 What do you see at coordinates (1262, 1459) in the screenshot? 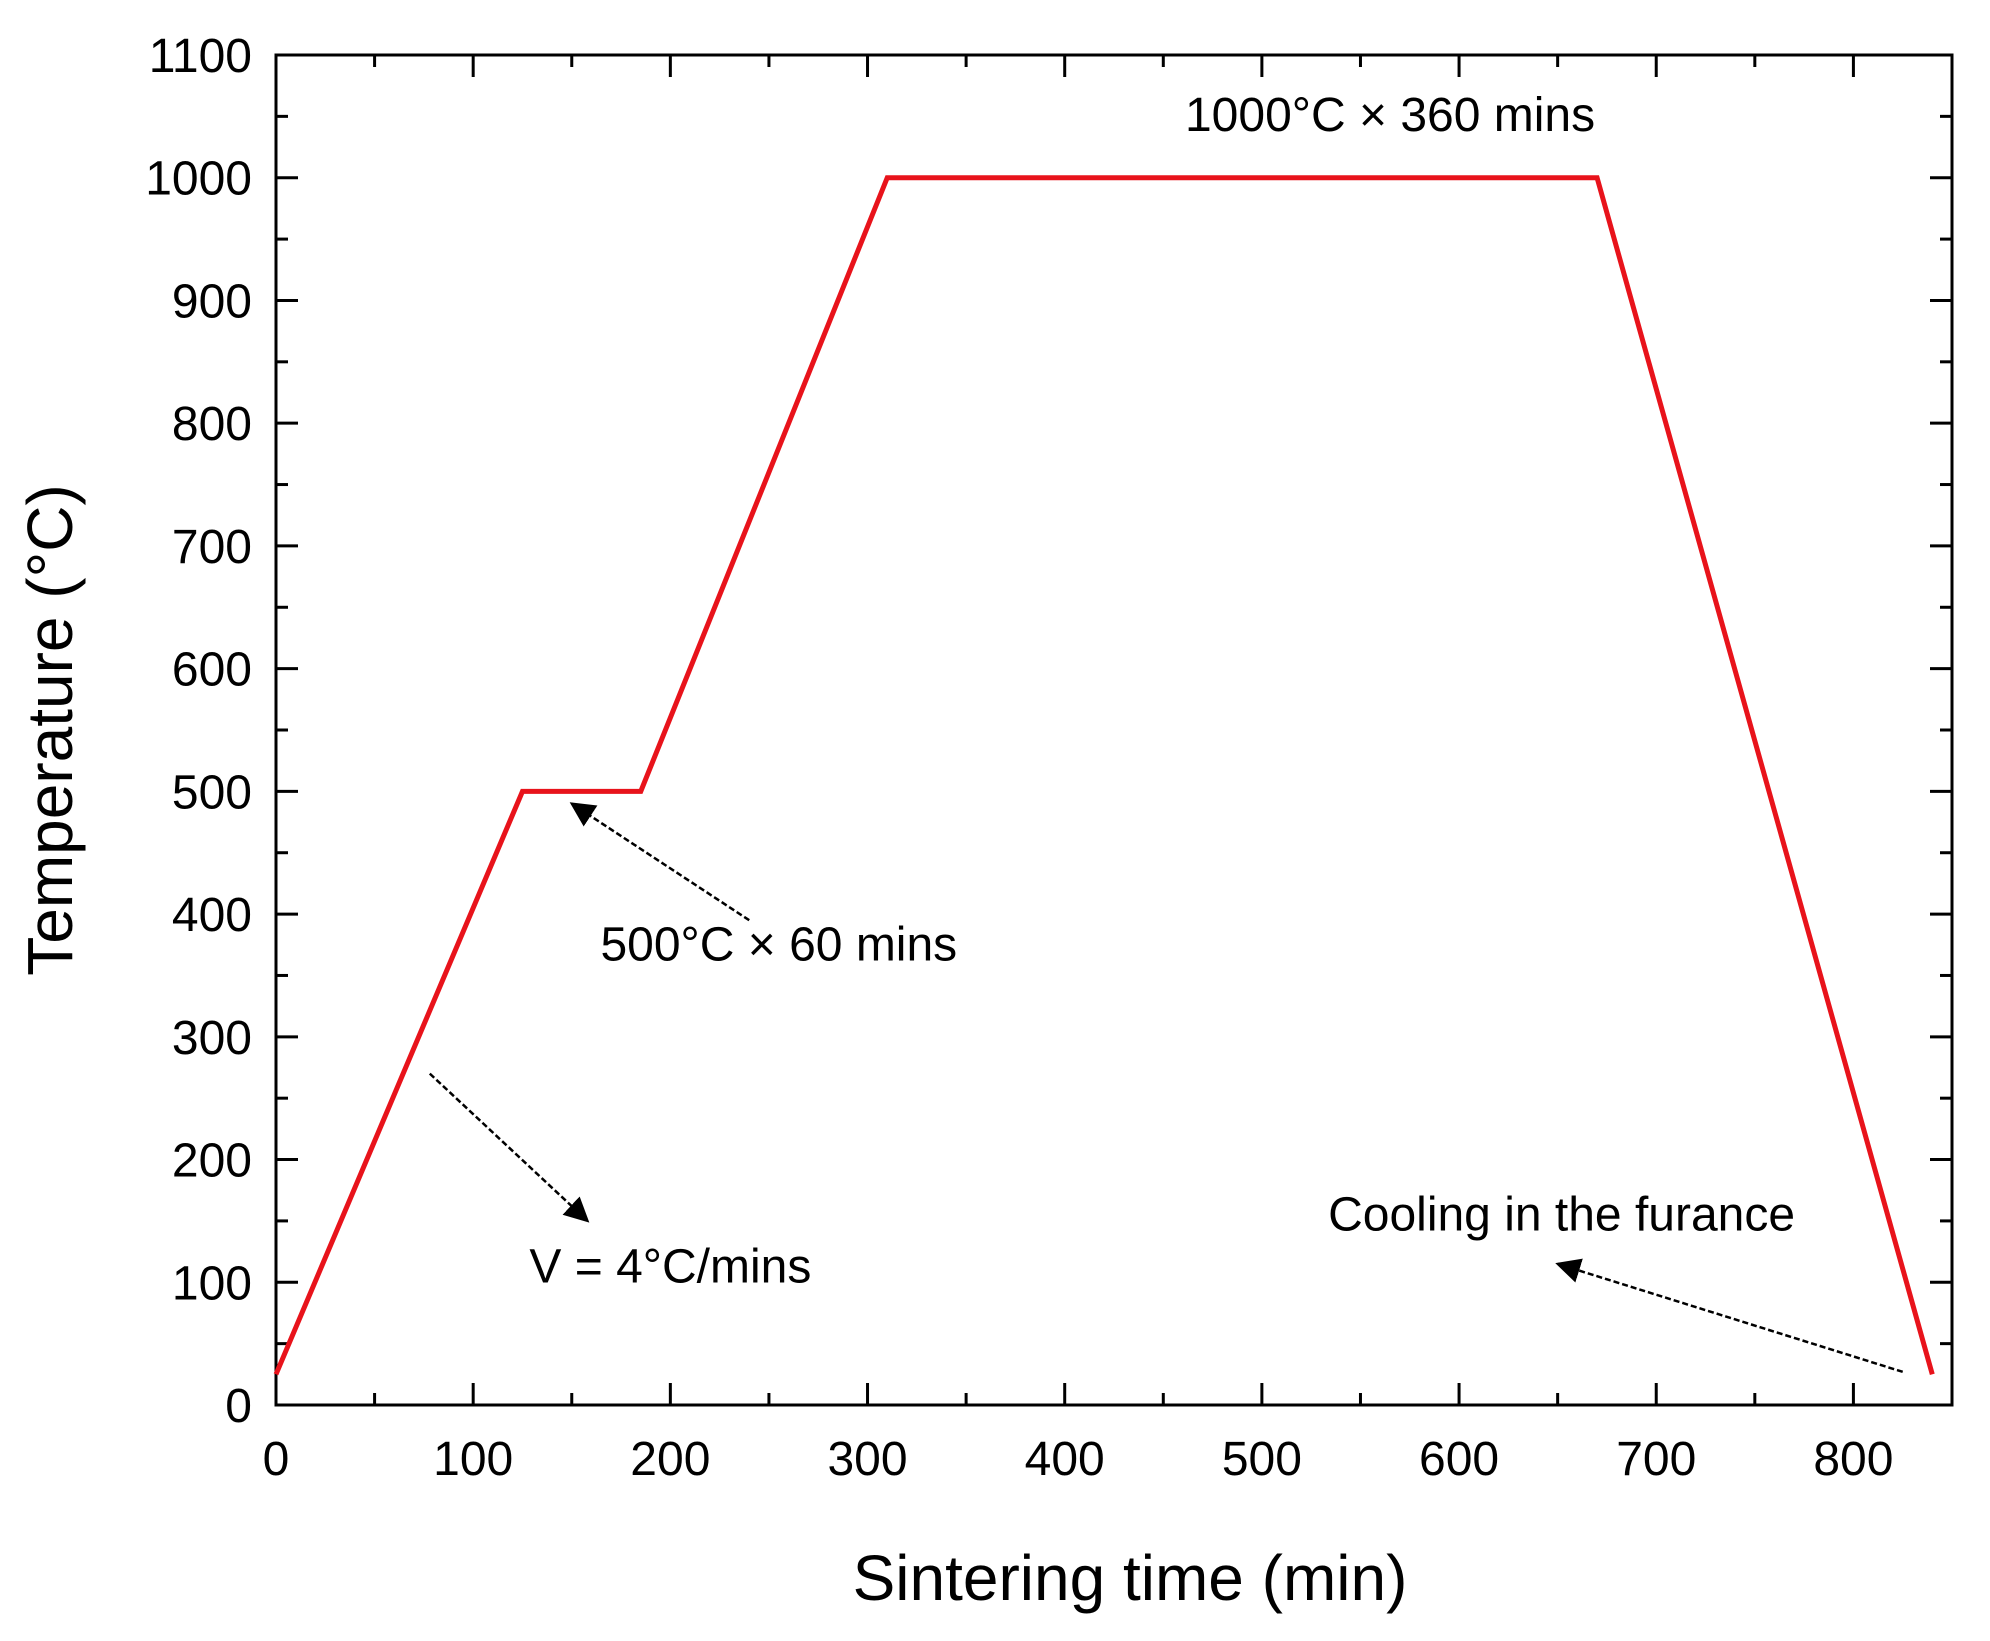
I see `x-tick-label: 500` at bounding box center [1262, 1459].